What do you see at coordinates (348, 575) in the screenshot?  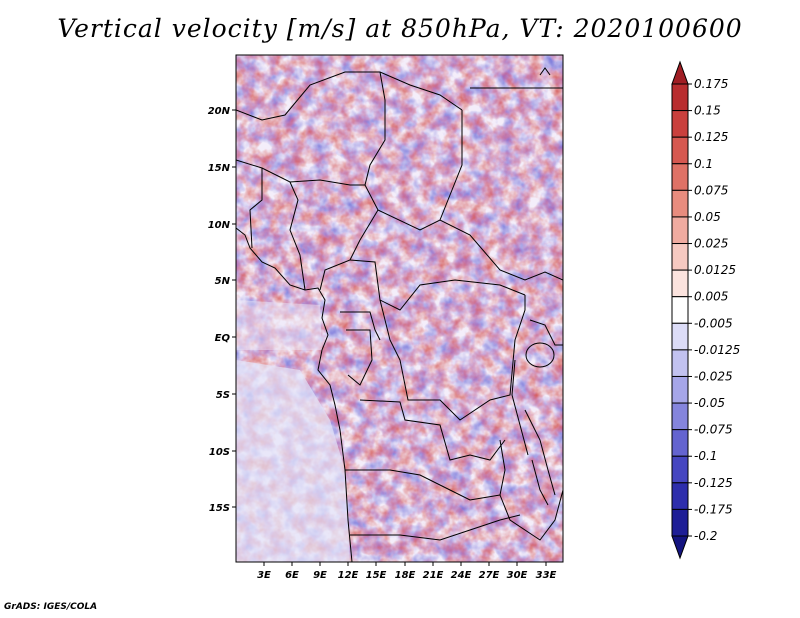 I see `lon-label: 12E` at bounding box center [348, 575].